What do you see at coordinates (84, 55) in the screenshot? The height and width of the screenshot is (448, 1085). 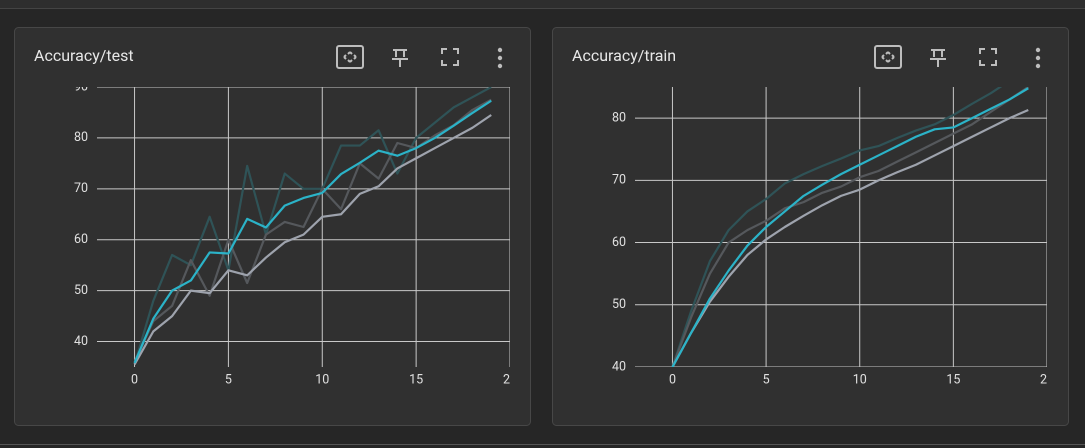 I see `chart-title: Accuracy/test` at bounding box center [84, 55].